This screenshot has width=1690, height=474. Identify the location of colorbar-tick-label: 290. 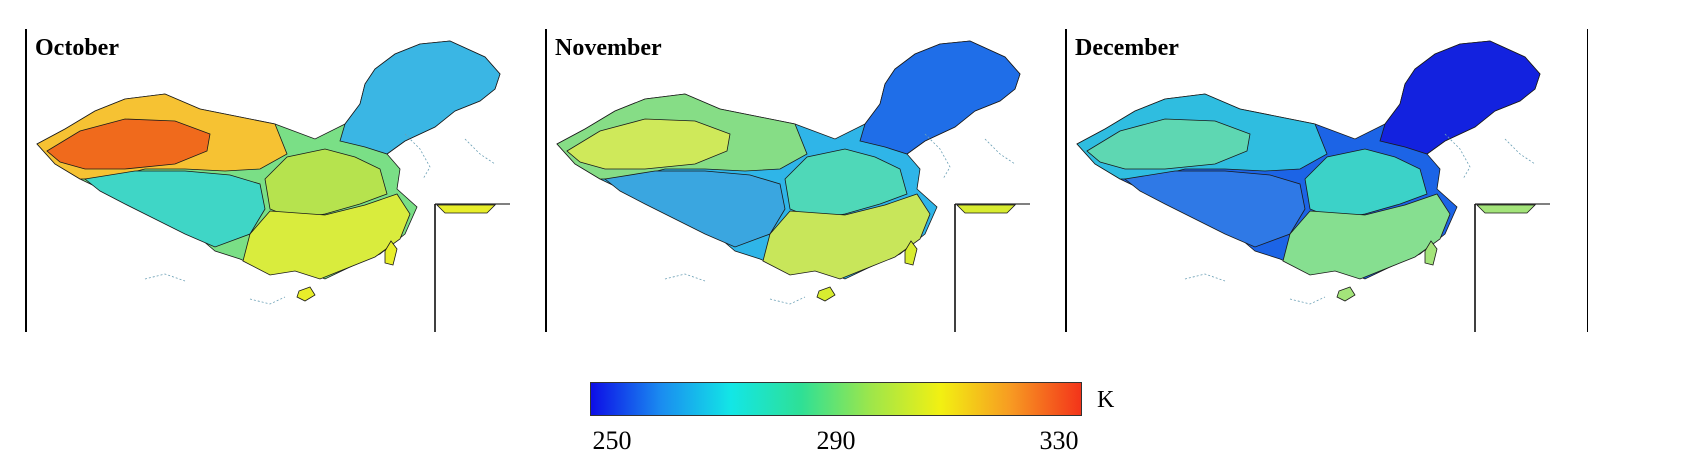
(836, 440).